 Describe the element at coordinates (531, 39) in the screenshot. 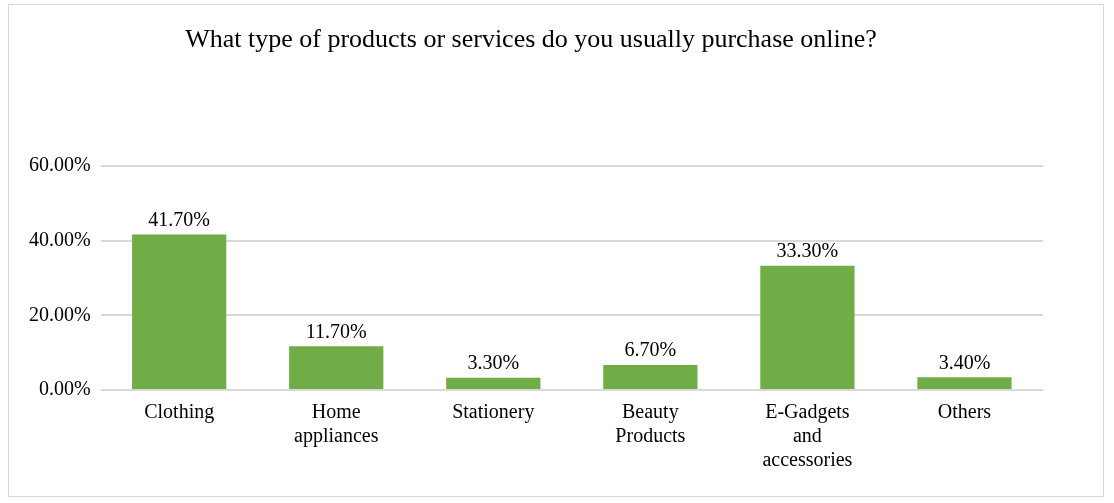

I see `chart-title: What type of products or services do you usually purchase online?` at that location.